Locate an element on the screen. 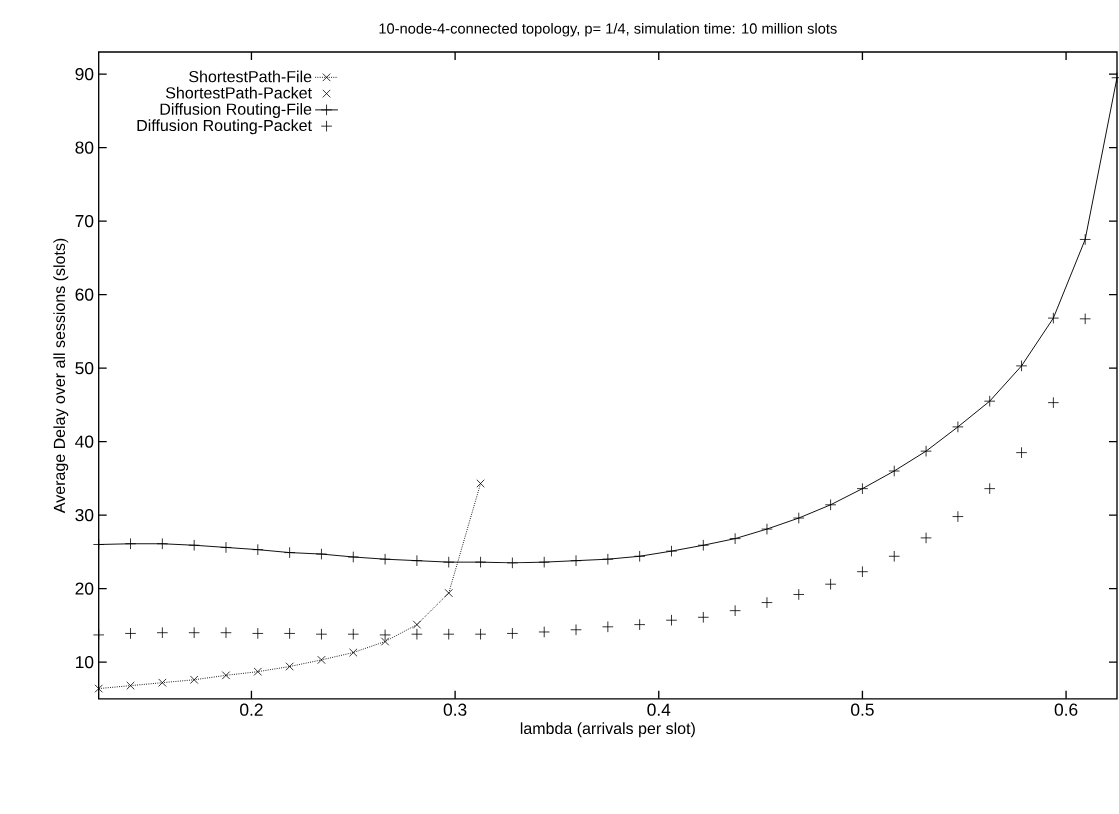 The image size is (1119, 814). y-tick-label: 50 is located at coordinates (84, 368).